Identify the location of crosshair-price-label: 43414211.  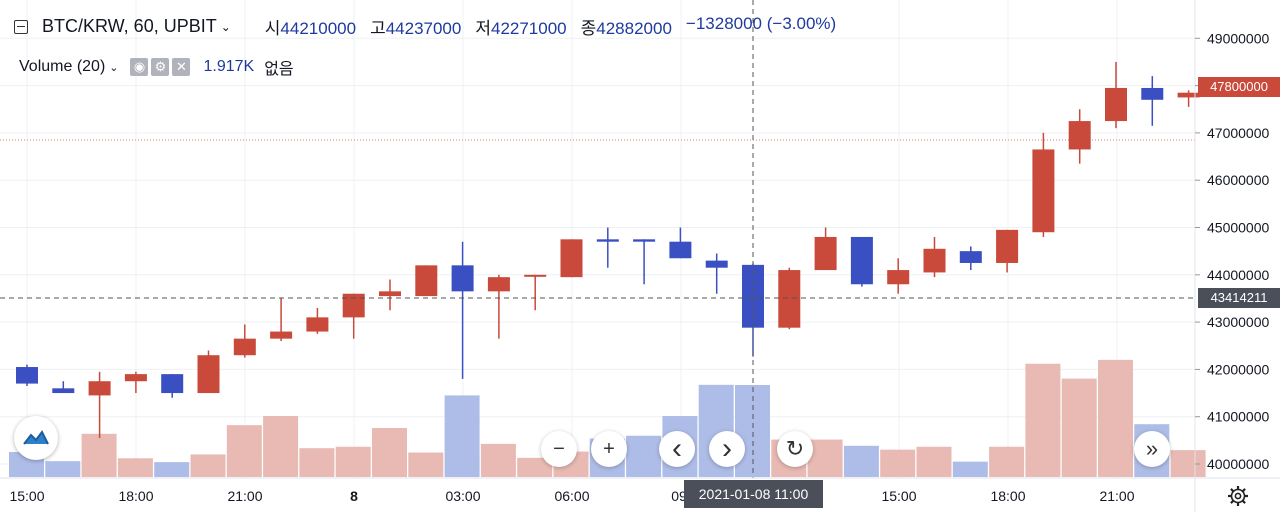
(1239, 298).